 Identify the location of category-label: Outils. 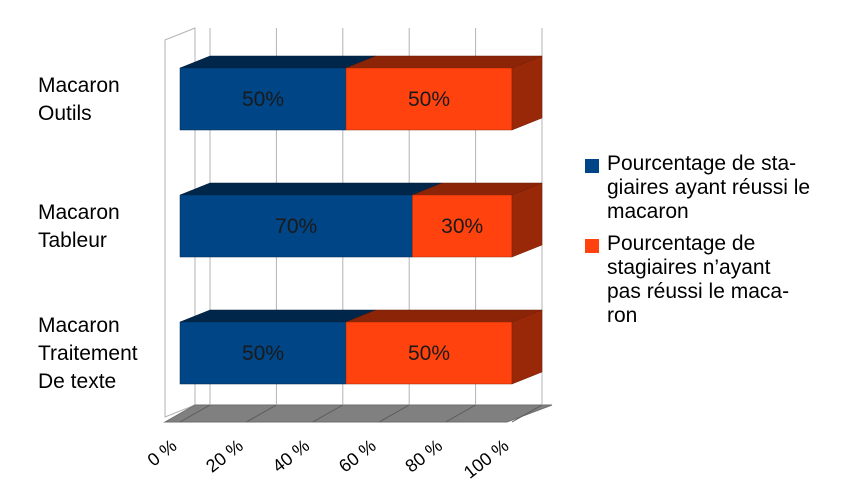
(65, 113).